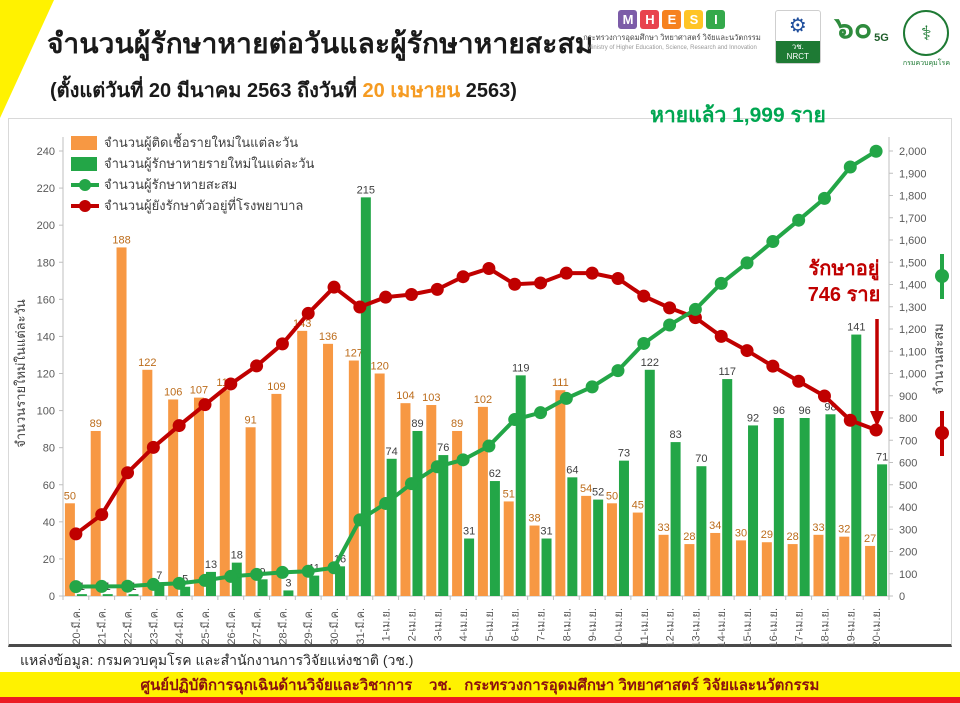  What do you see at coordinates (701, 459) in the screenshot?
I see `bar-value-label: 70` at bounding box center [701, 459].